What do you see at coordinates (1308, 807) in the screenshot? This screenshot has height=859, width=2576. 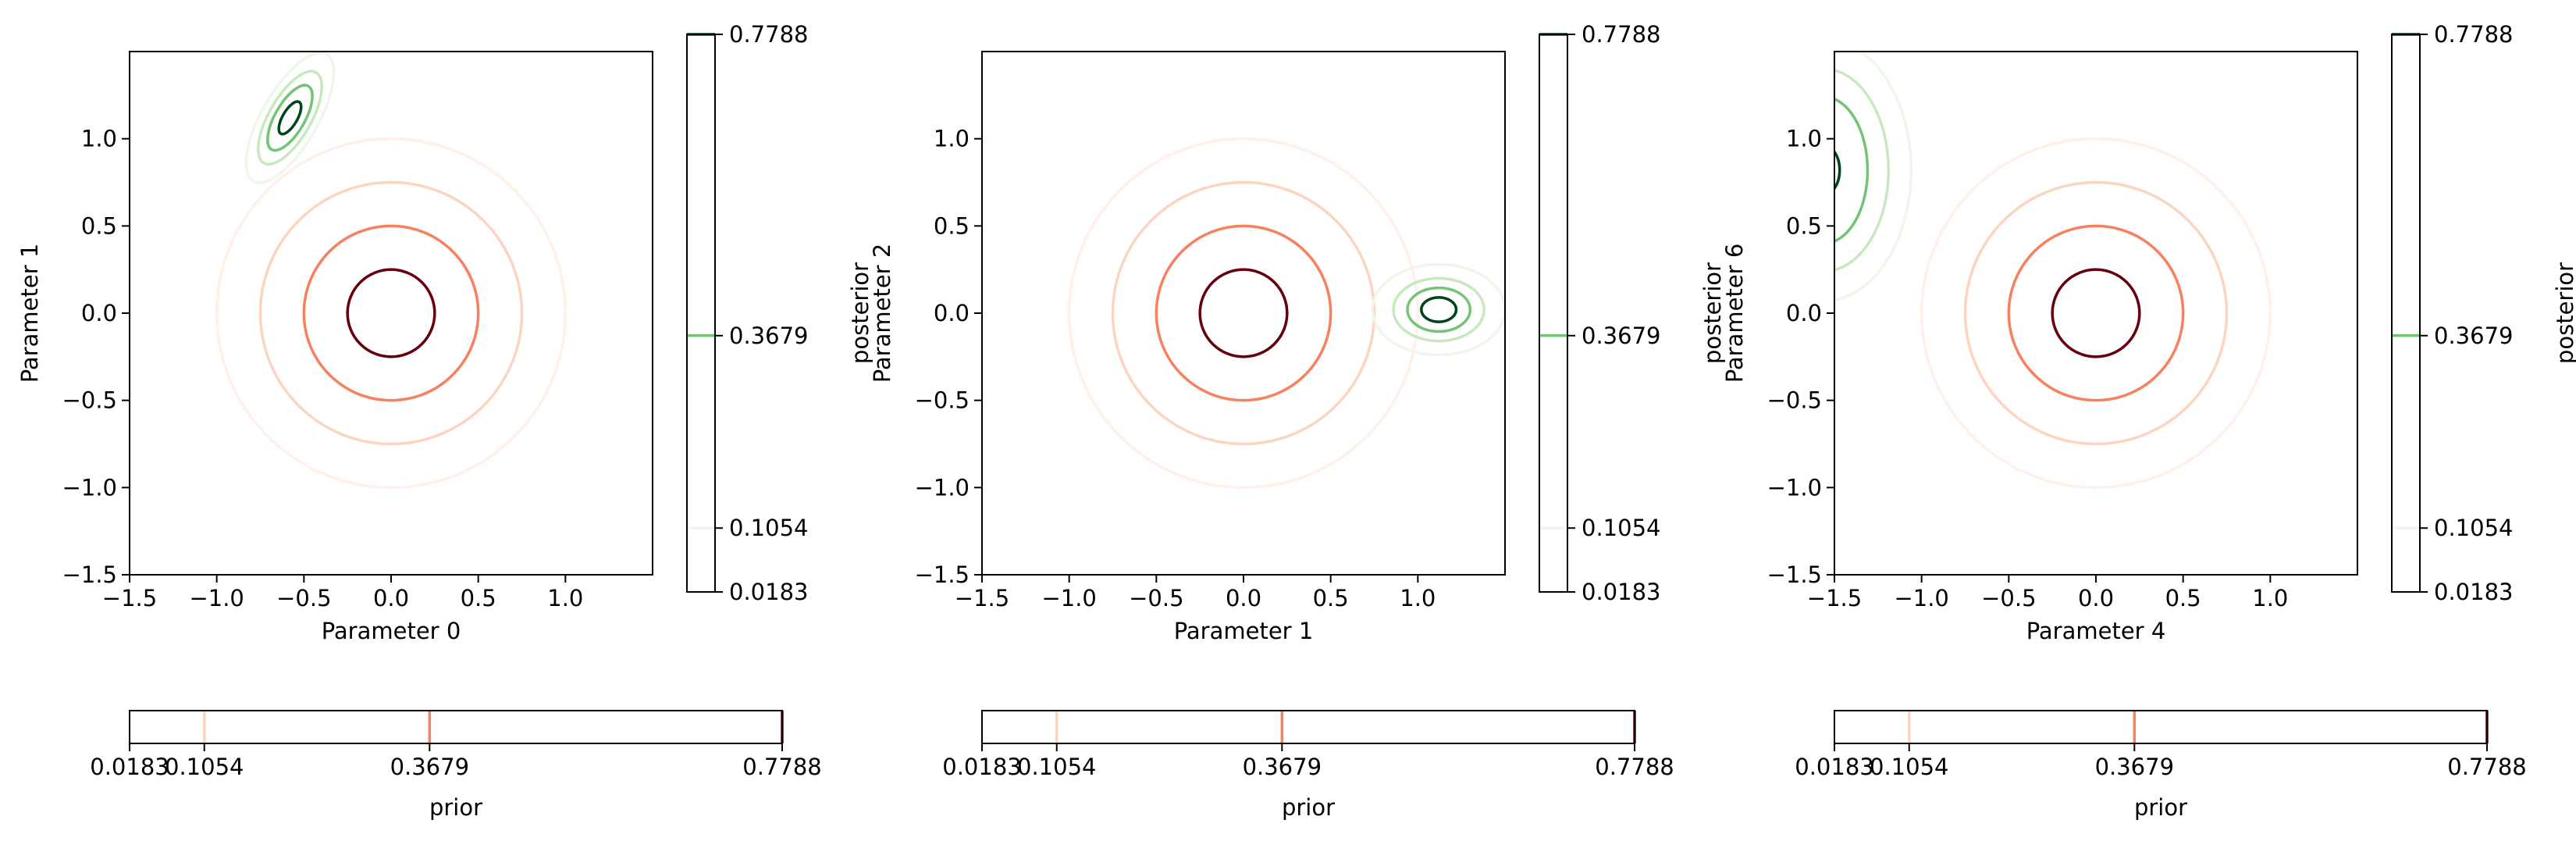 I see `prior-colorbar-label: prior` at bounding box center [1308, 807].